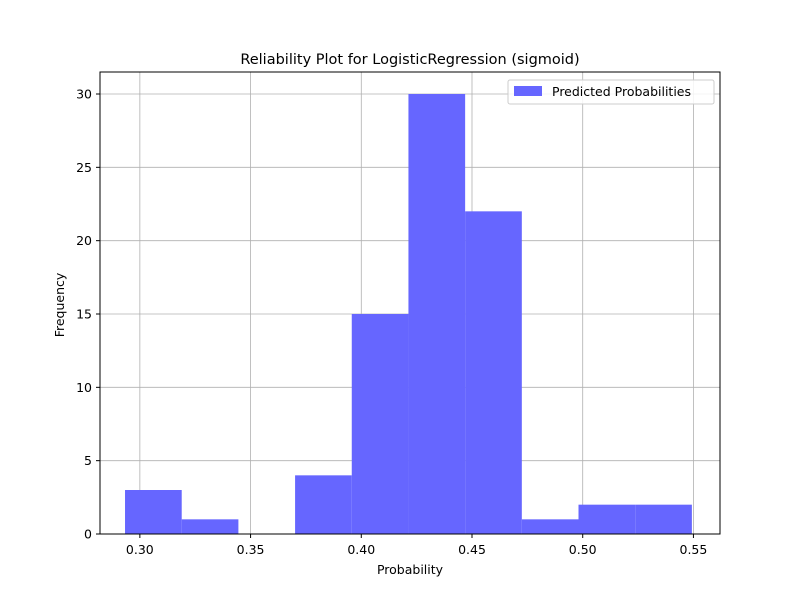 The width and height of the screenshot is (800, 600). I want to click on y-tick-label: 15, so click(84, 314).